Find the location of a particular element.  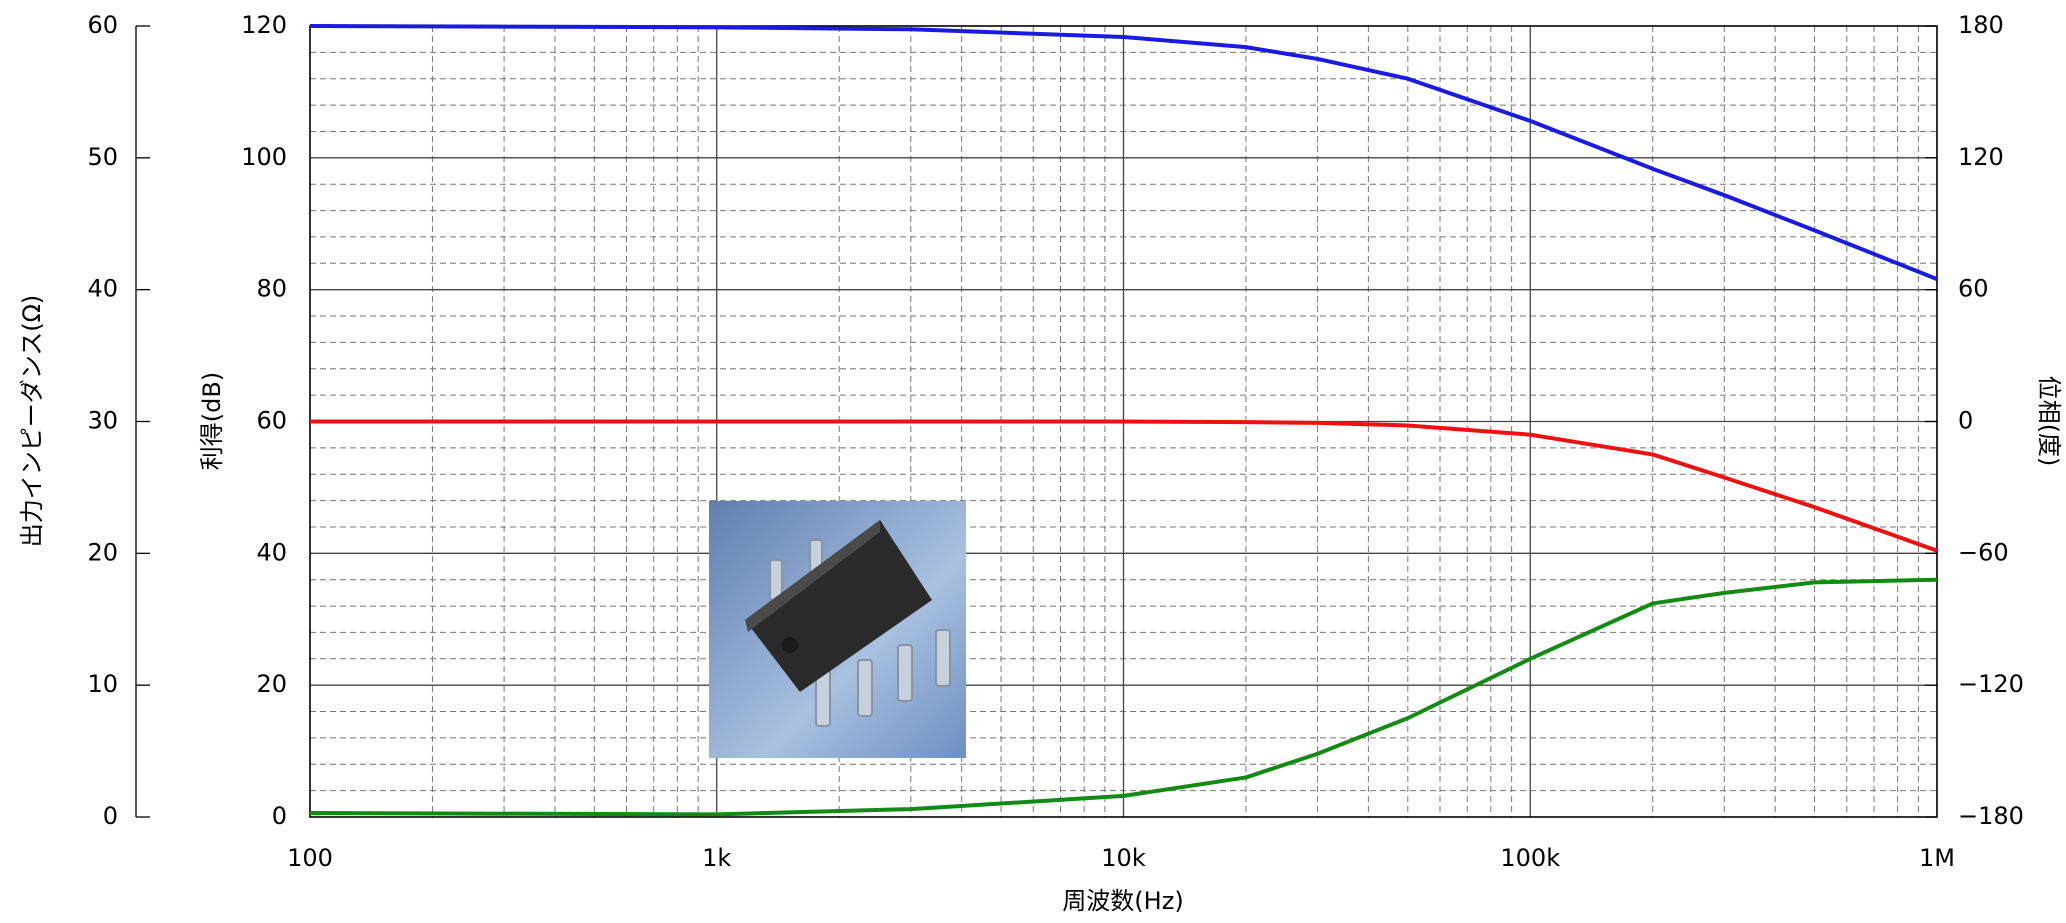

x-tick-label: 100 is located at coordinates (310, 858).